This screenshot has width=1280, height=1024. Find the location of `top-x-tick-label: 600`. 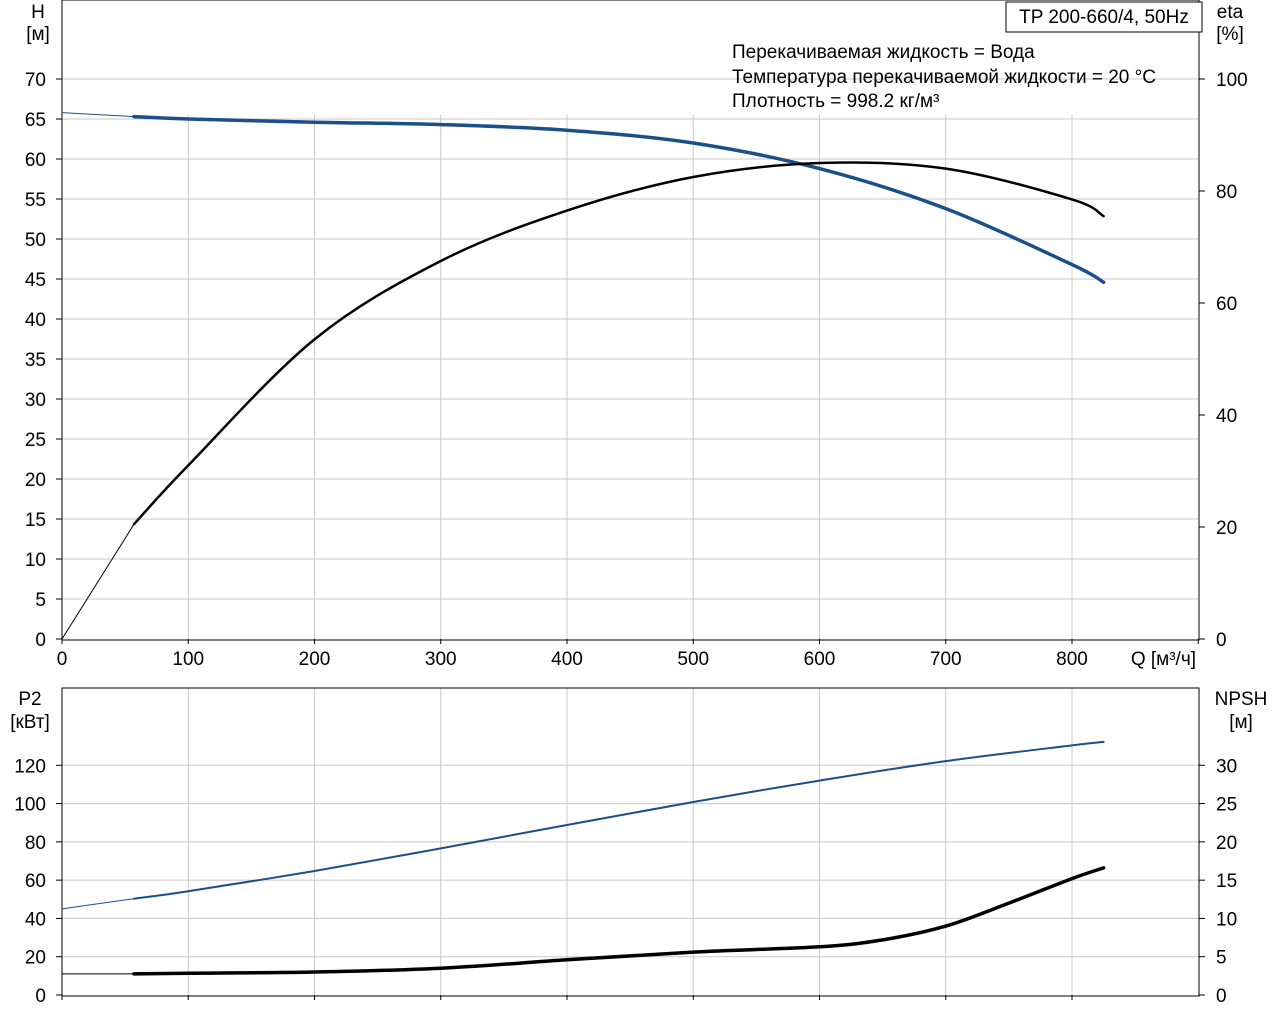

top-x-tick-label: 600 is located at coordinates (820, 659).